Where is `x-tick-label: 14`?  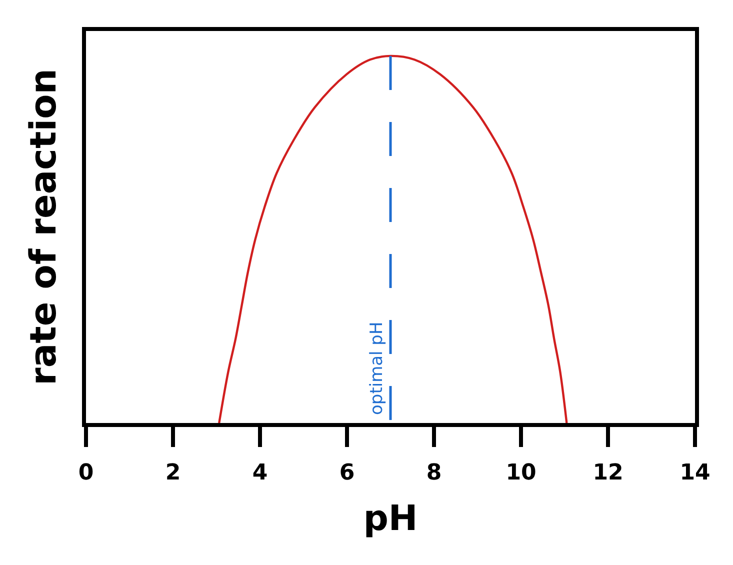 x-tick-label: 14 is located at coordinates (695, 473).